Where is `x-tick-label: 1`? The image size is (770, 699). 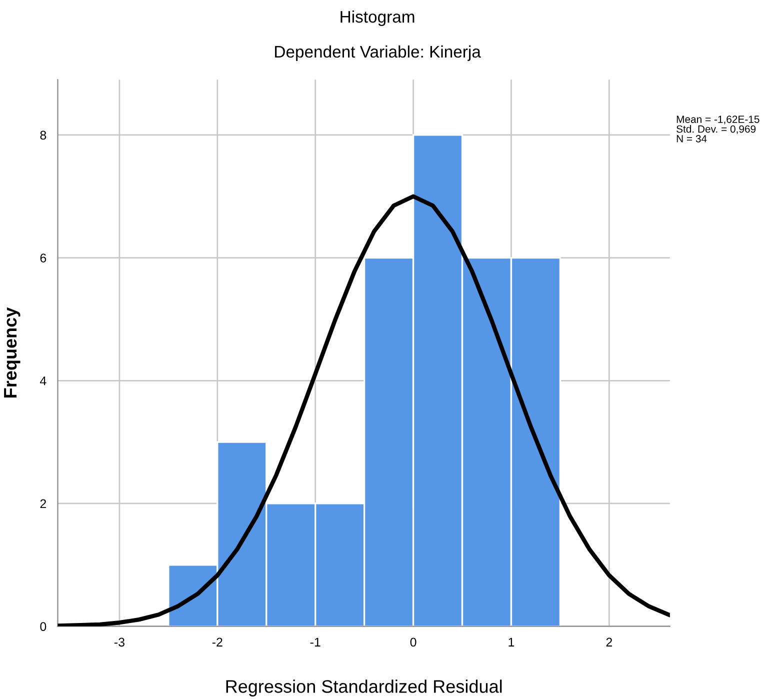 x-tick-label: 1 is located at coordinates (511, 642).